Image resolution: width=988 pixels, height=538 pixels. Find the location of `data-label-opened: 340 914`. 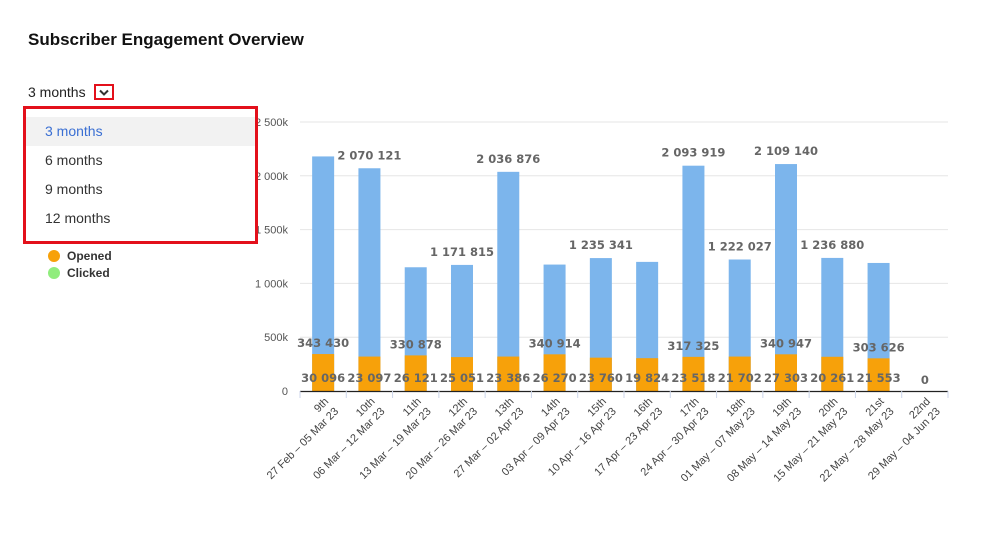

data-label-opened: 340 914 is located at coordinates (555, 343).